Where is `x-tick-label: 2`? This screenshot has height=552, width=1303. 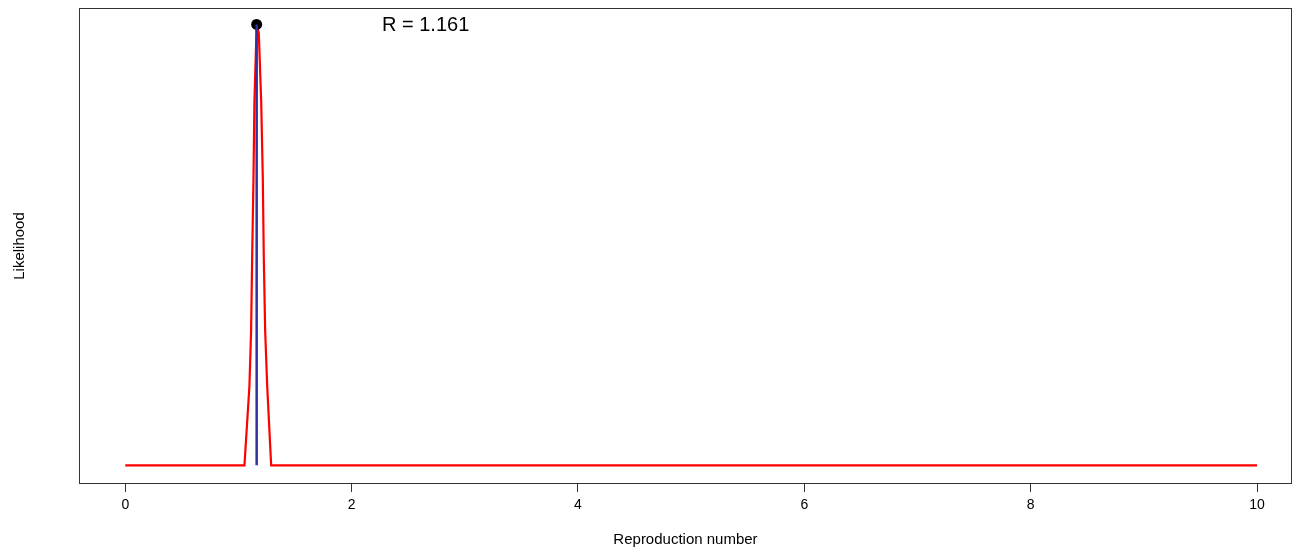
x-tick-label: 2 is located at coordinates (351, 503).